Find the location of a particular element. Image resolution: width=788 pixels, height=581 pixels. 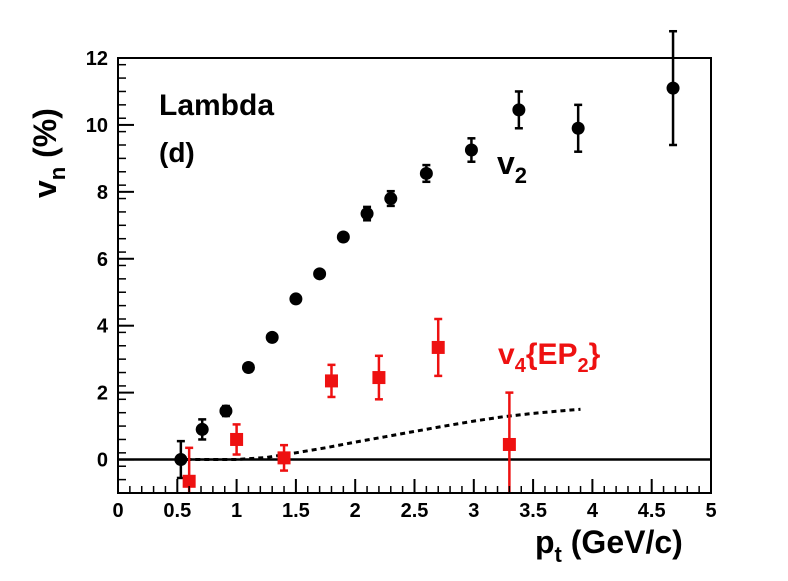

x-tick-label: 1.5 is located at coordinates (296, 511).